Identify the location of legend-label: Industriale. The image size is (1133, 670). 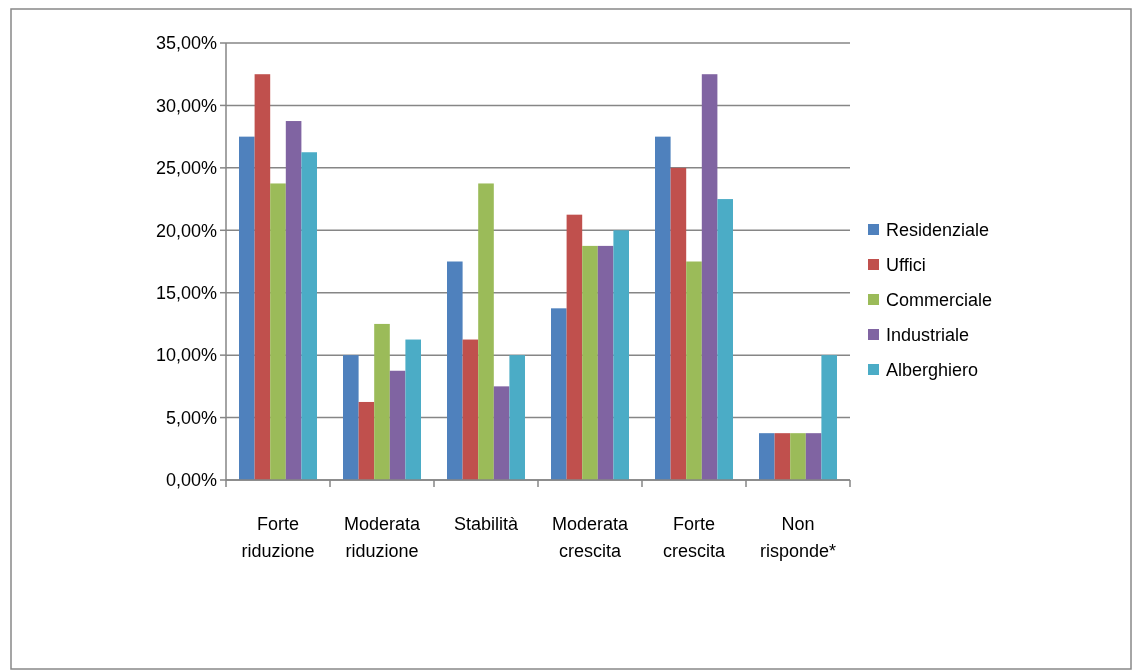
(928, 335).